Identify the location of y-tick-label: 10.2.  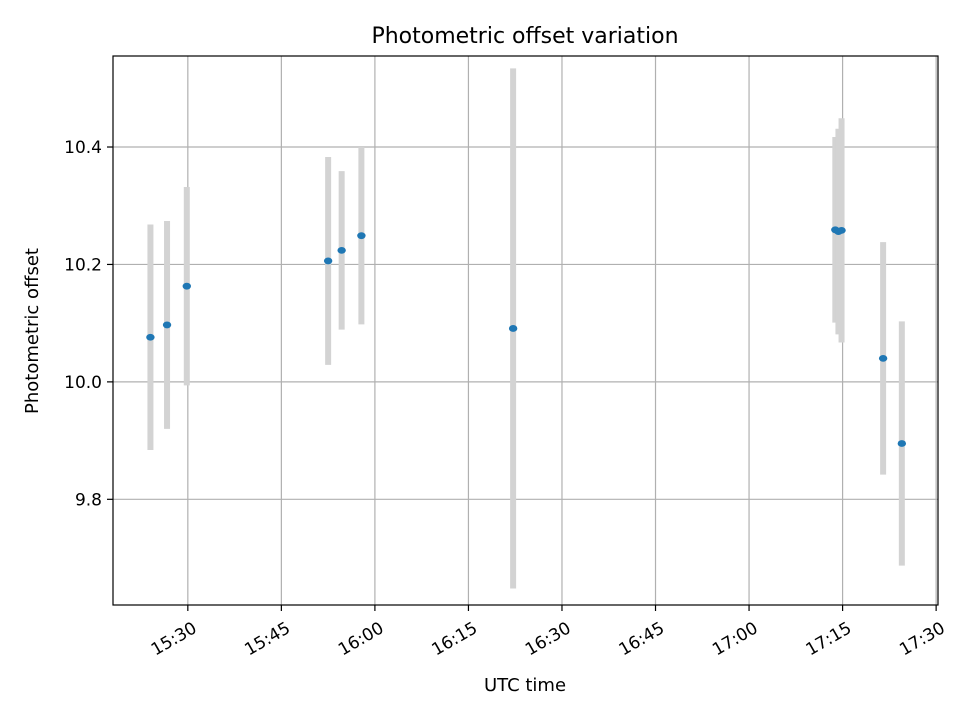
(83, 265).